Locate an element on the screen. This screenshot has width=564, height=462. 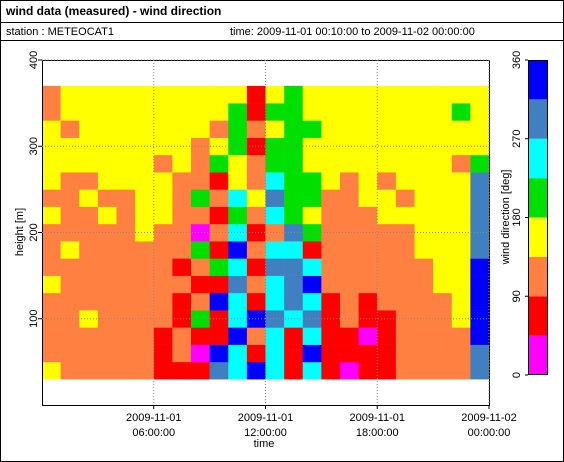
x-axis-label: time is located at coordinates (264, 444).